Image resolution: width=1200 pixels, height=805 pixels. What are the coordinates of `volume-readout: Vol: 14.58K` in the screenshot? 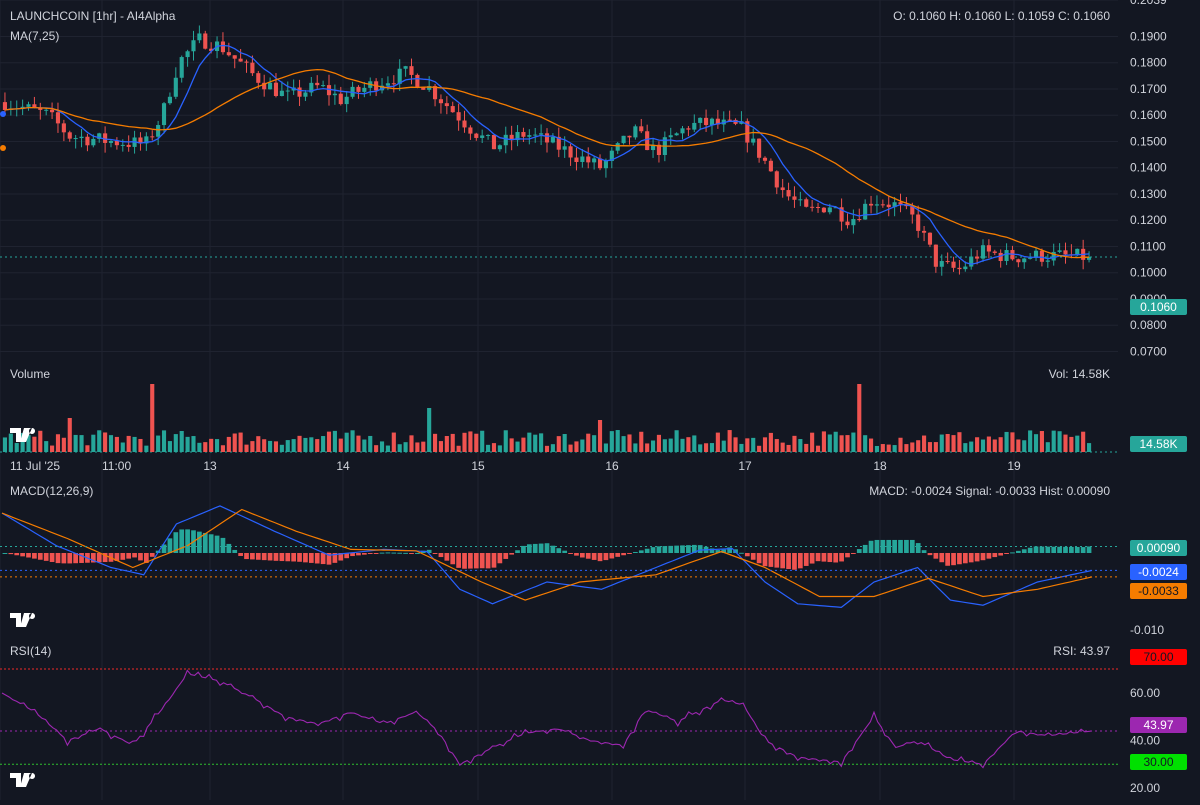 It's located at (1079, 374).